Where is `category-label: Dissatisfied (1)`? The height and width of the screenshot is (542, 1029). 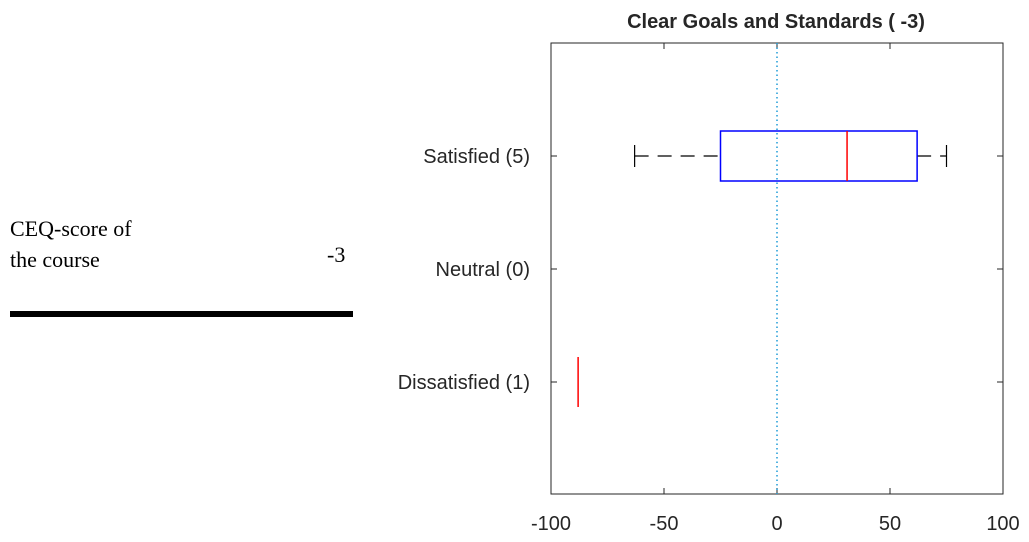
category-label: Dissatisfied (1) is located at coordinates (464, 383).